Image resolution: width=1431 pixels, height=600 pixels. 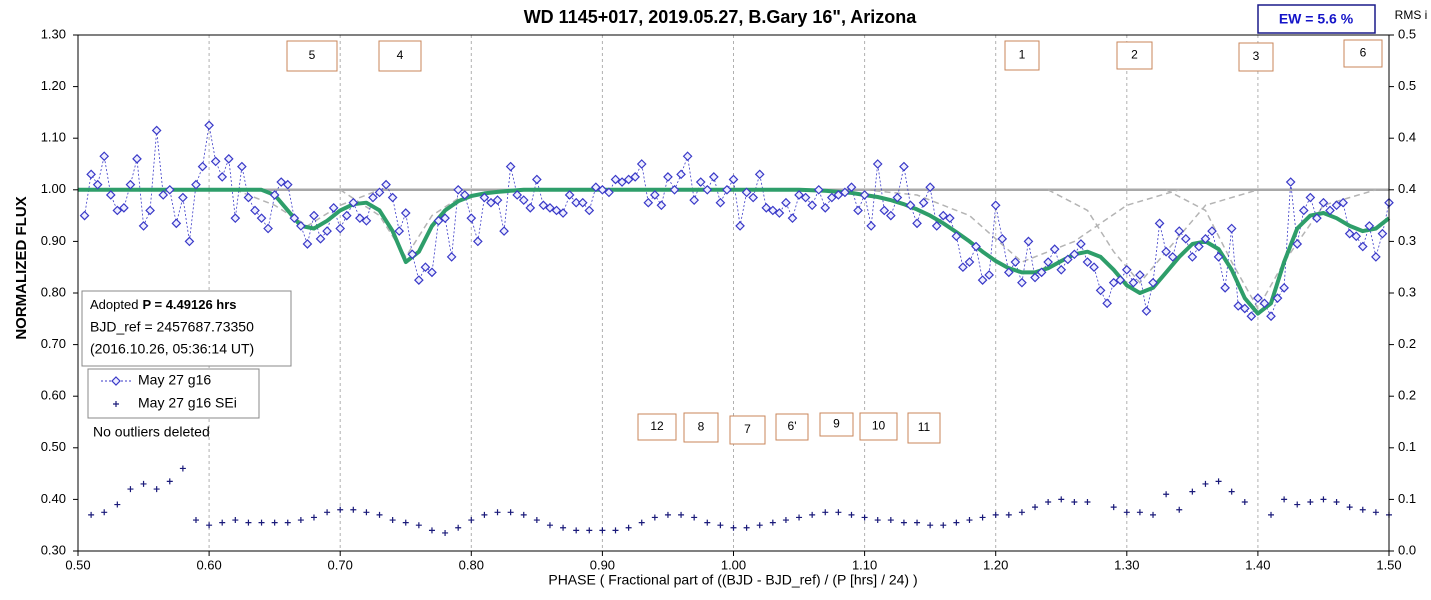 What do you see at coordinates (187, 403) in the screenshot?
I see `legend-label: May 27 g16 SEi` at bounding box center [187, 403].